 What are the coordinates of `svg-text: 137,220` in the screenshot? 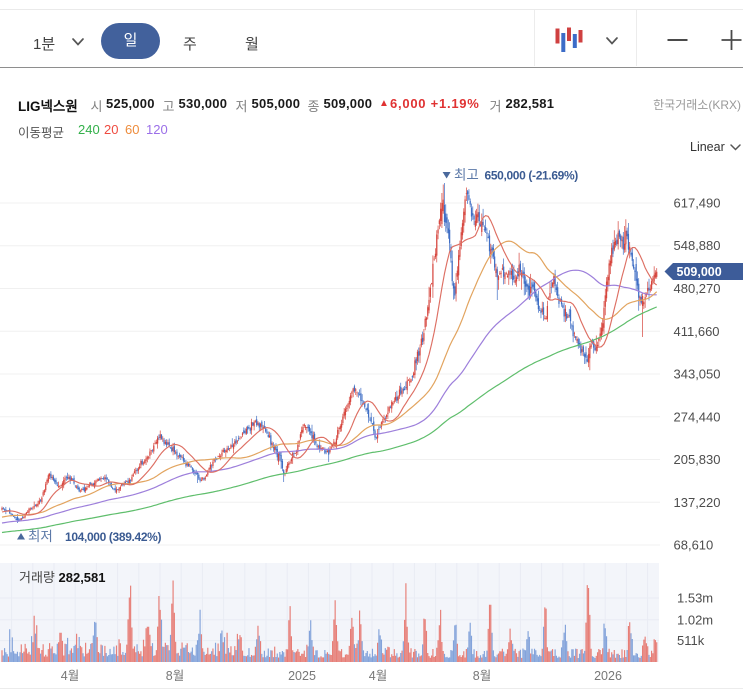 It's located at (697, 502).